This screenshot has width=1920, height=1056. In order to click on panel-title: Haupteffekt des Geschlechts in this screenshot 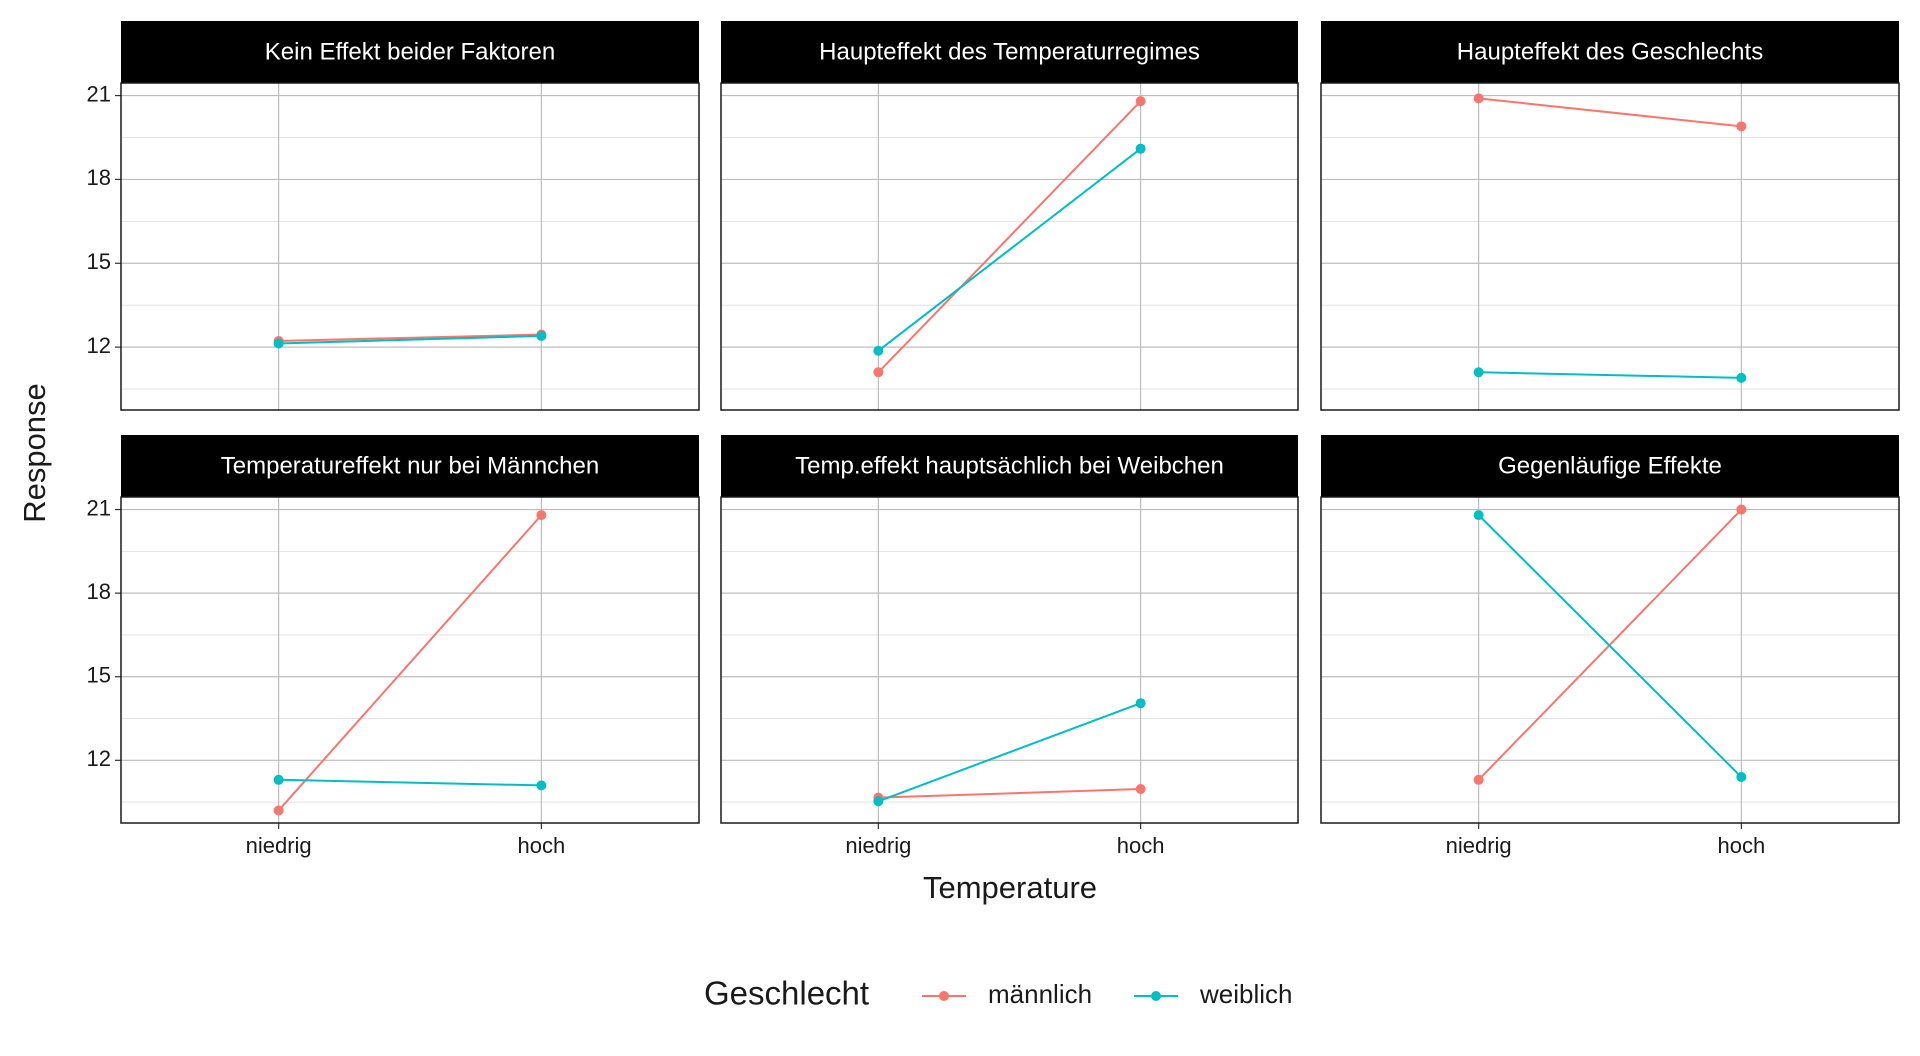, I will do `click(1610, 51)`.